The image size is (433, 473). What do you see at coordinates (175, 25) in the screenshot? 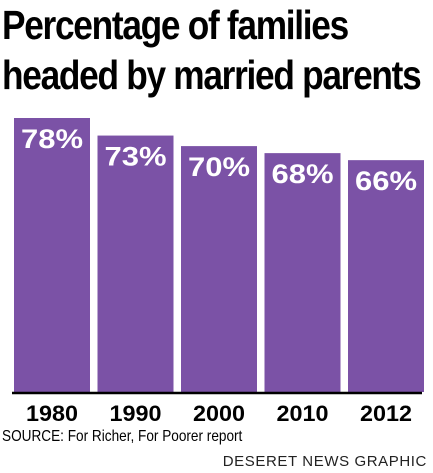
I see `title-line-1: Percentage of families` at bounding box center [175, 25].